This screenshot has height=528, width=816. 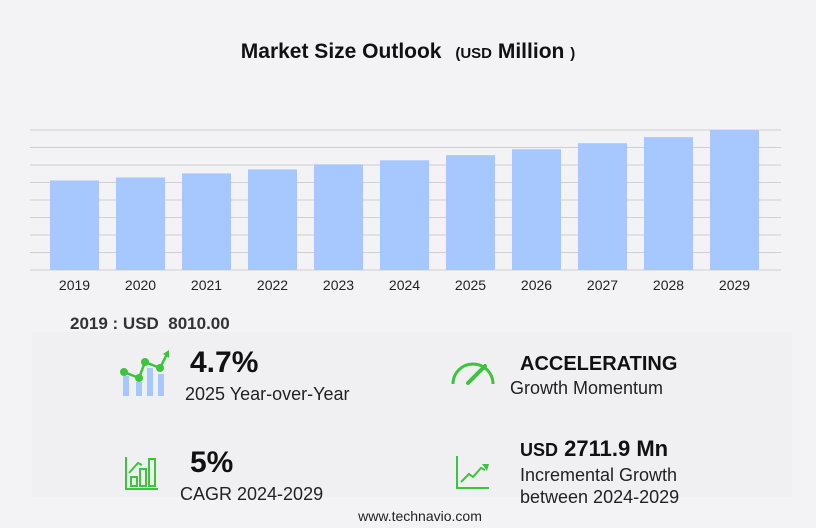 I want to click on chart-title: Market Size Outlook (USD Million ), so click(x=408, y=52).